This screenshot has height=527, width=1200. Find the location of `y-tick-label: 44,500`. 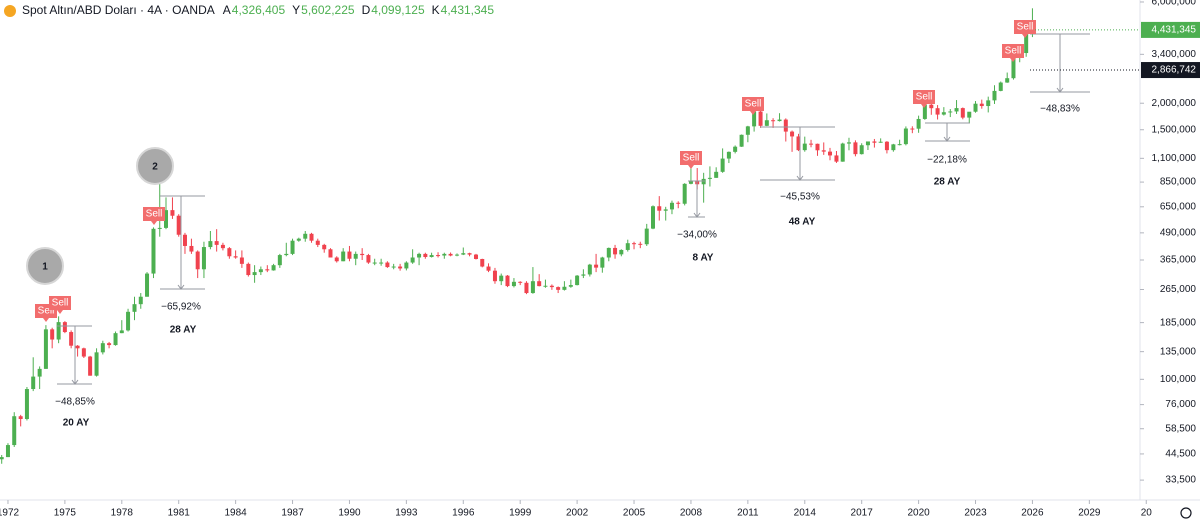

y-tick-label: 44,500 is located at coordinates (1180, 454).